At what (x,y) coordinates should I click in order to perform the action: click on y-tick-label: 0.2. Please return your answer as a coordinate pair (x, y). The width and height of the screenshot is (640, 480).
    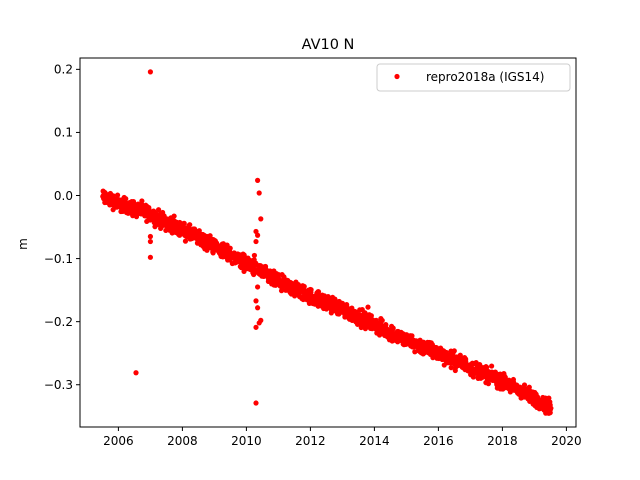
    Looking at the image, I should click on (63, 70).